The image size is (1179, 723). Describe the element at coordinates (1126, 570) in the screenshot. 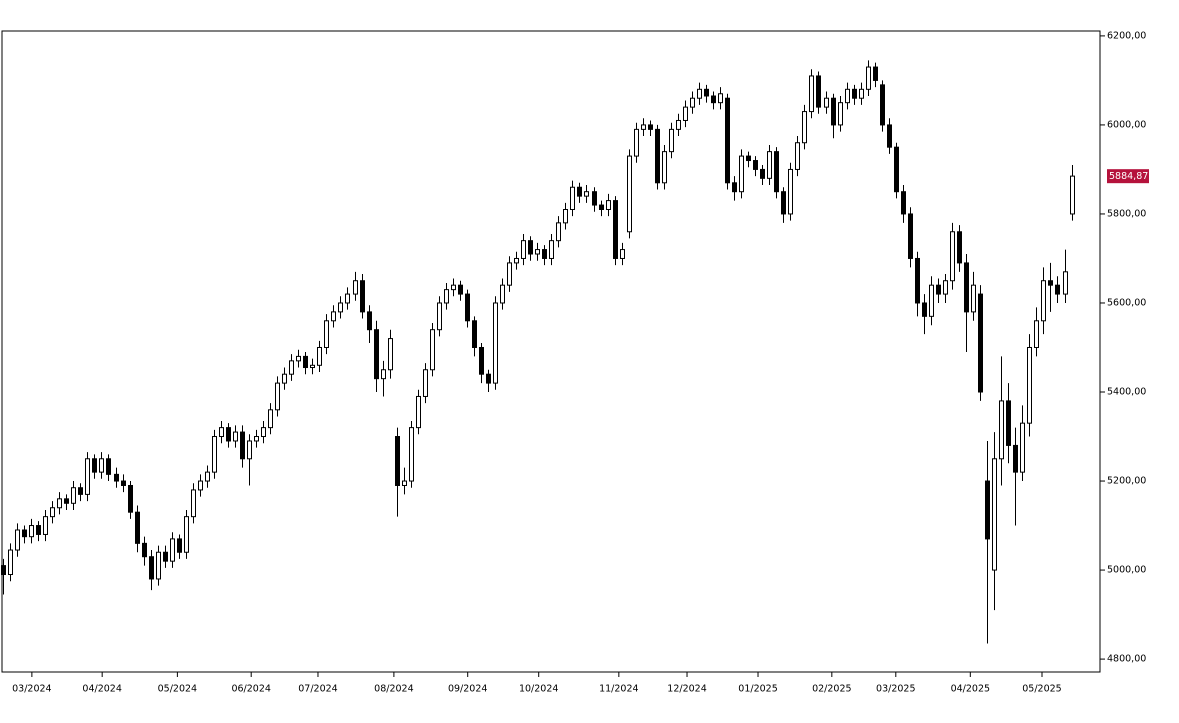

I see `y-tick-label: 5000,00` at that location.